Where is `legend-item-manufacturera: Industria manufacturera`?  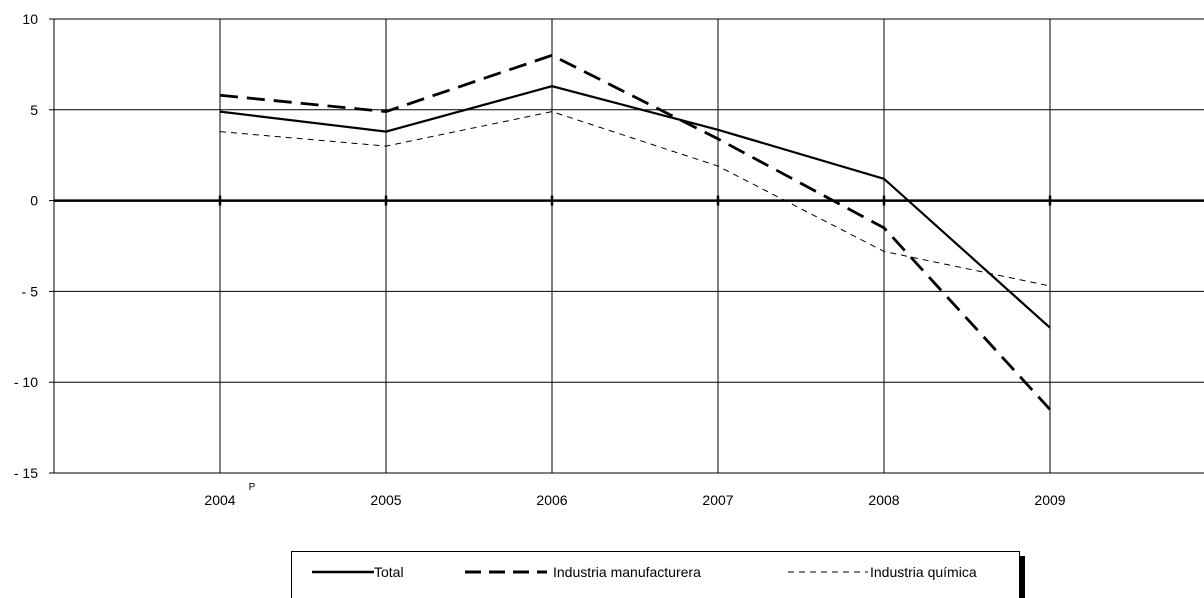 legend-item-manufacturera: Industria manufacturera is located at coordinates (583, 572).